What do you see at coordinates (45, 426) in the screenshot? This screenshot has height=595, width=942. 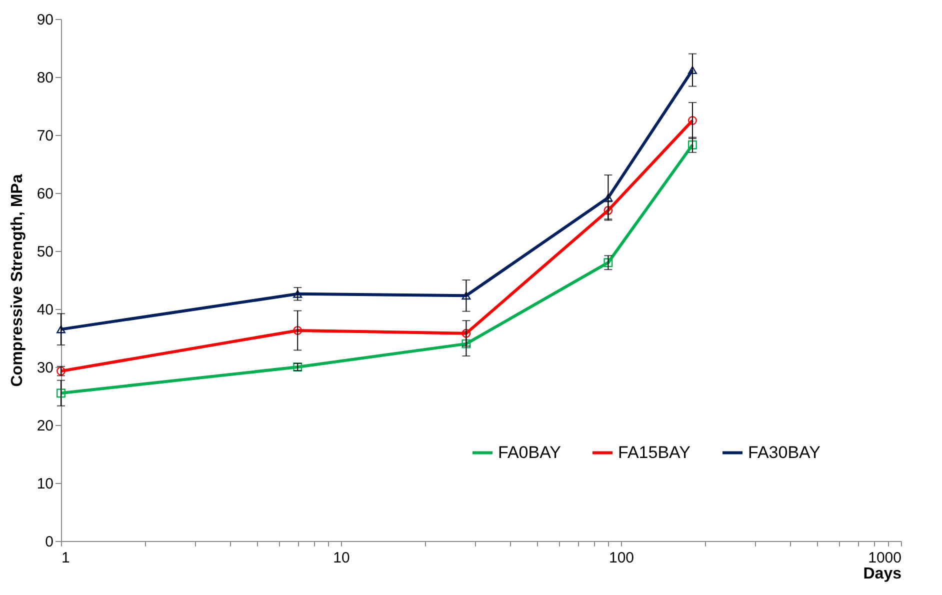 I see `y-tick-label: 20` at bounding box center [45, 426].